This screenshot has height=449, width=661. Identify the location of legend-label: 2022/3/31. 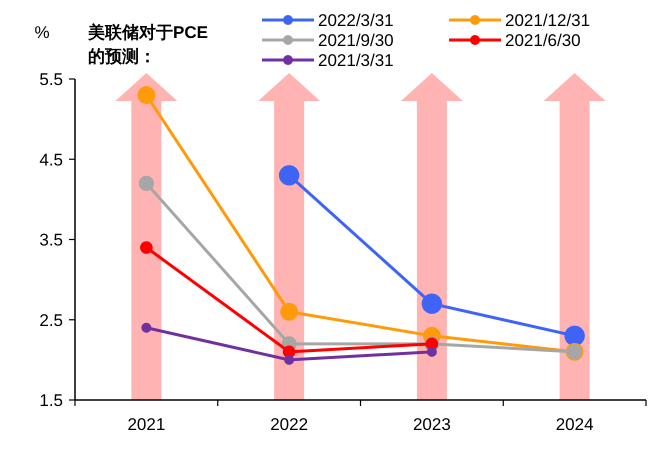
(356, 20).